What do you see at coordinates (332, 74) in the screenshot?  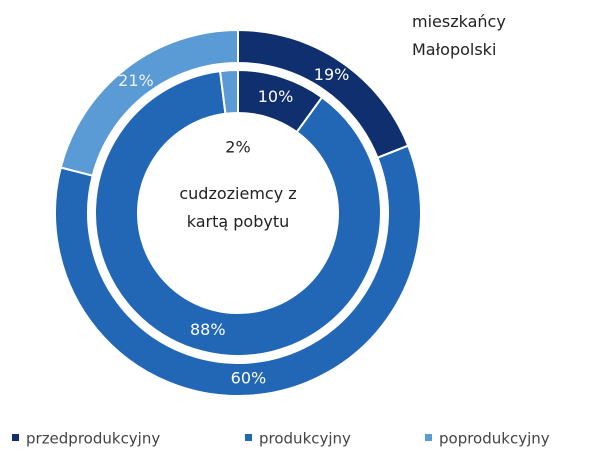 I see `data-label: 19%` at bounding box center [332, 74].